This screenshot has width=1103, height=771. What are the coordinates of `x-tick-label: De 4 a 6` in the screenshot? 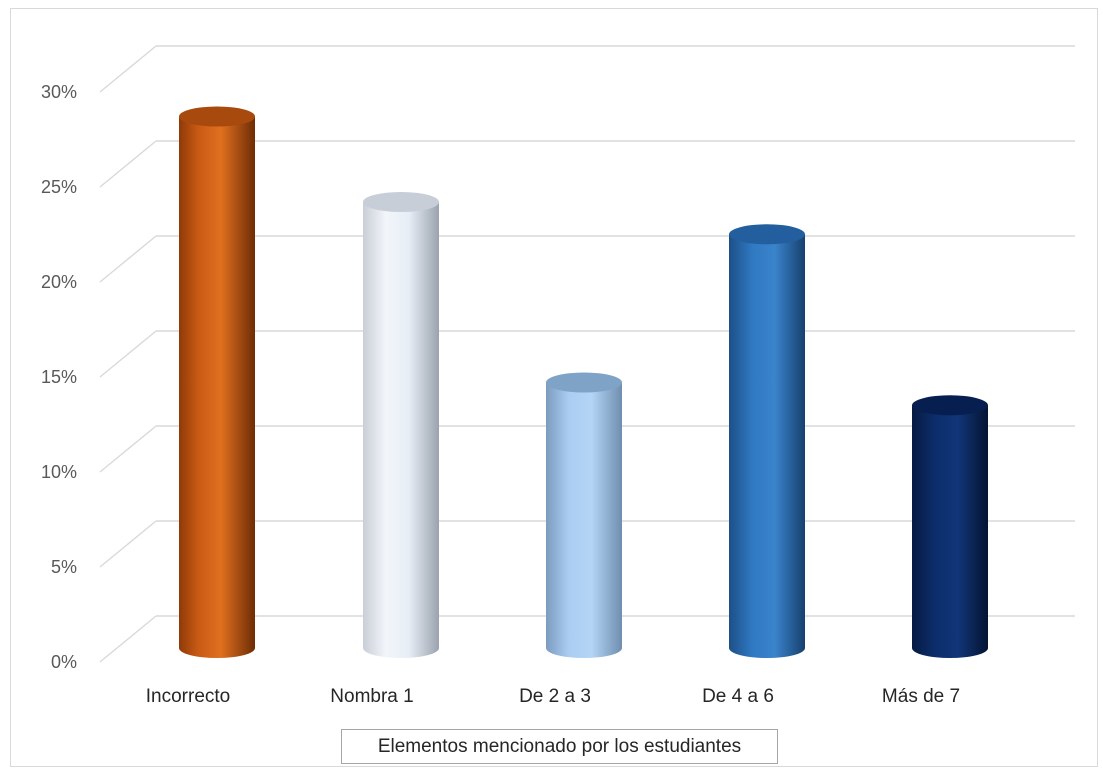 It's located at (738, 696).